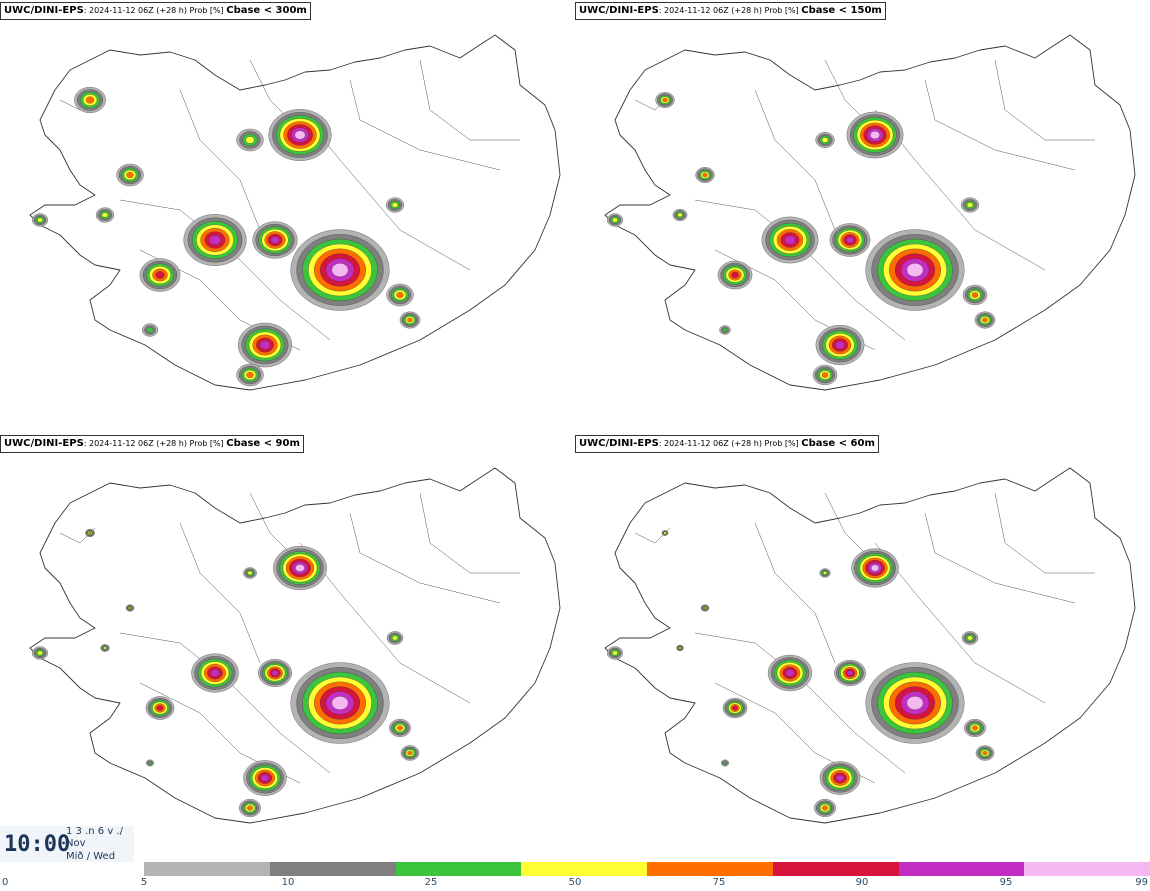  What do you see at coordinates (431, 882) in the screenshot?
I see `legend-tick: 25` at bounding box center [431, 882].